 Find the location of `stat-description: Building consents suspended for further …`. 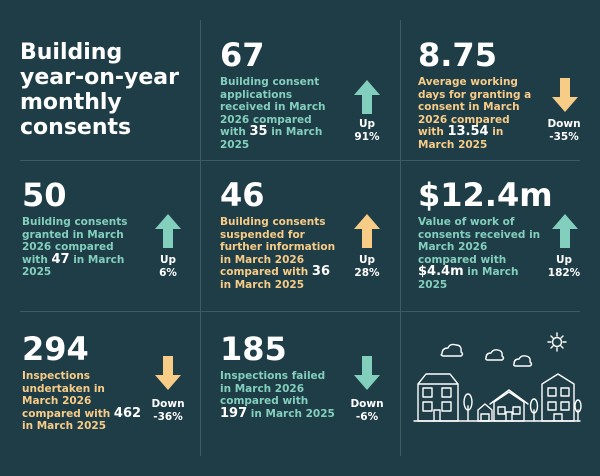

stat-description: Building consents suspended for further … is located at coordinates (279, 253).